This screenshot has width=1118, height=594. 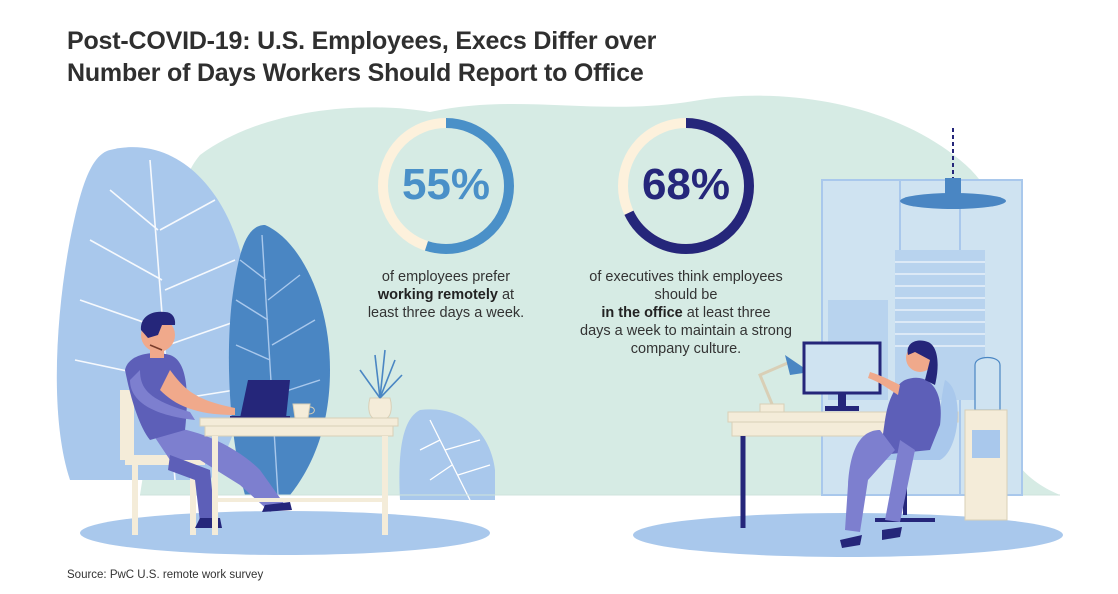 What do you see at coordinates (162, 462) in the screenshot?
I see `chair-left` at bounding box center [162, 462].